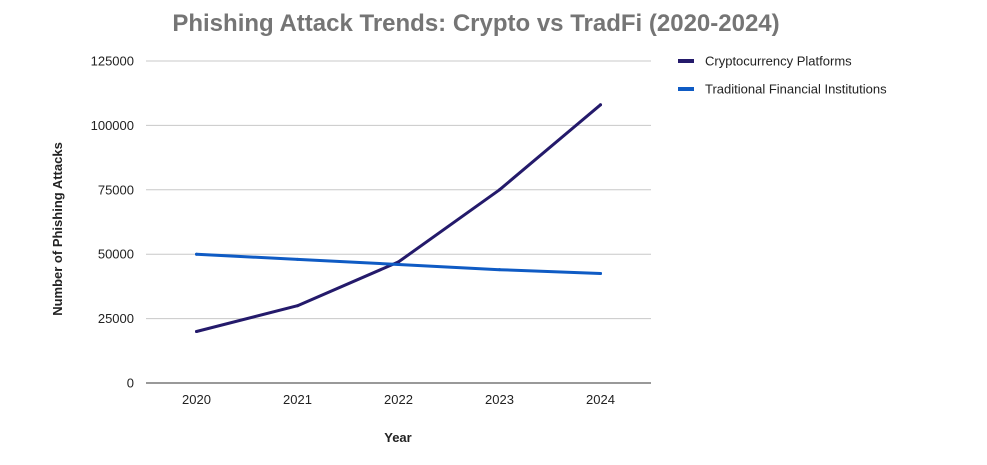 The width and height of the screenshot is (987, 465). What do you see at coordinates (112, 61) in the screenshot?
I see `y-tick-label: 125000` at bounding box center [112, 61].